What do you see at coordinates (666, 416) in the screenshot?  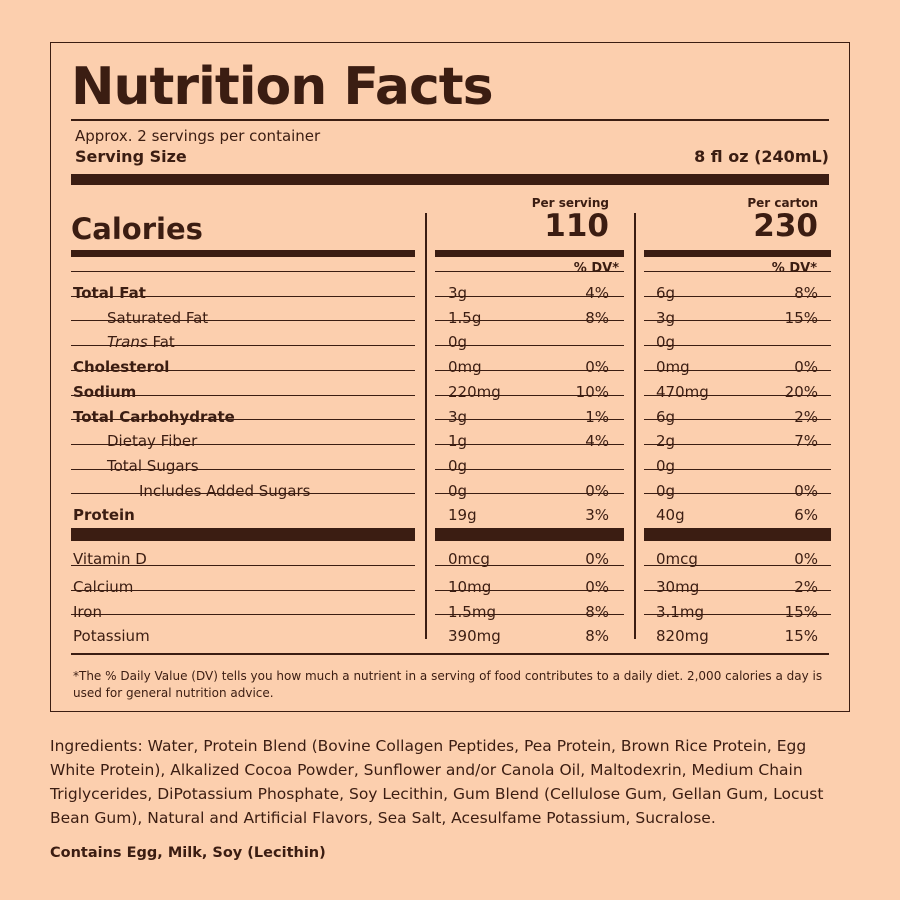 I see `carton-amount: 6g` at bounding box center [666, 416].